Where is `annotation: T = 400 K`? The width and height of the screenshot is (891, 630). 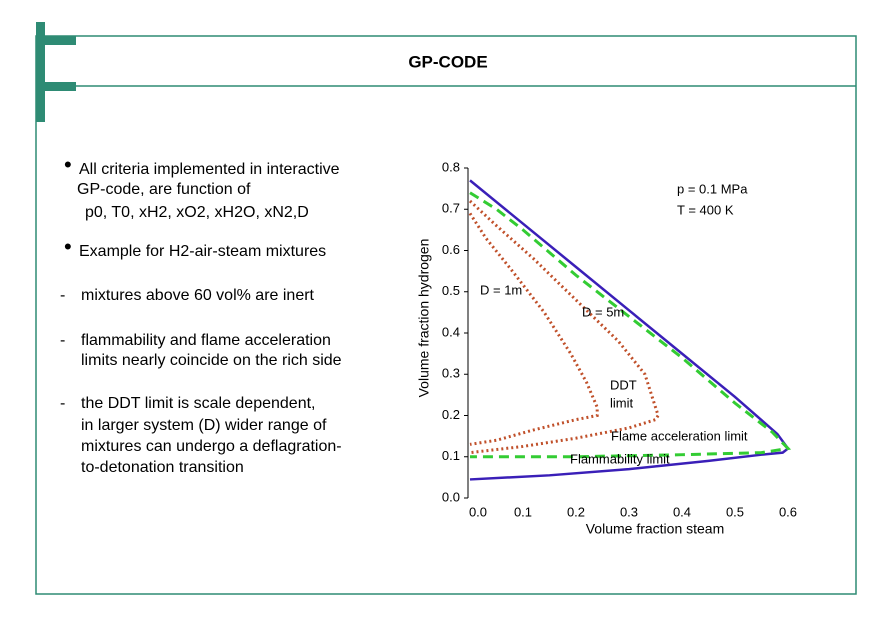 annotation: T = 400 K is located at coordinates (705, 209).